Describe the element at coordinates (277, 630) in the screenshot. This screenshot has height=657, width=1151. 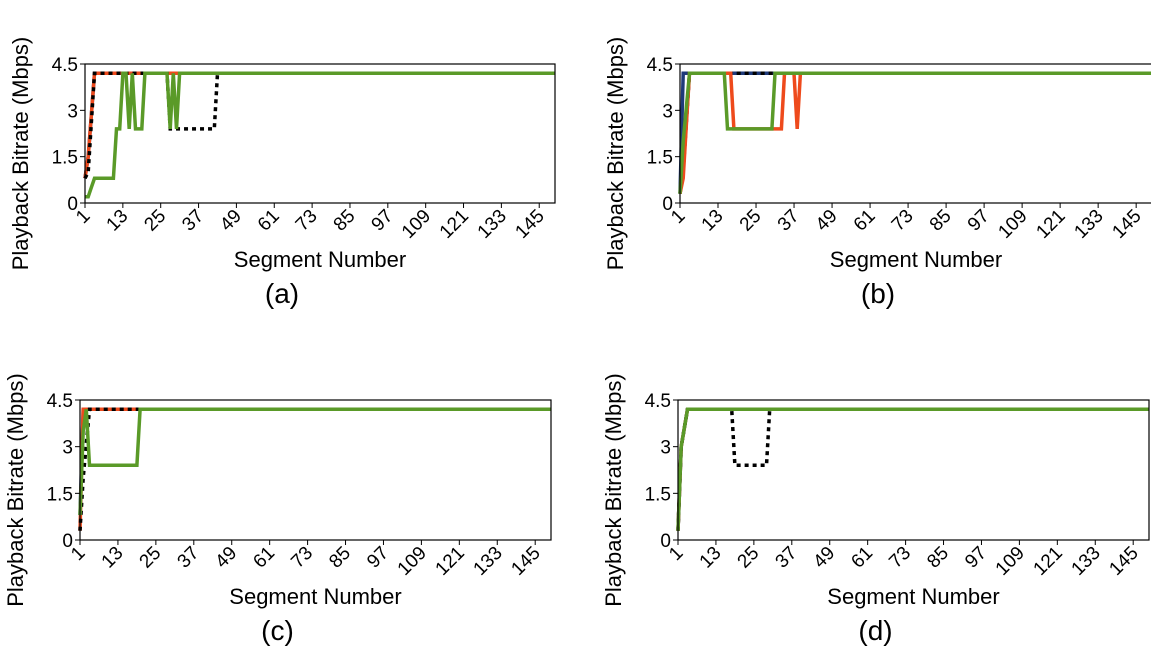
I see `panel-caption: (c)` at that location.